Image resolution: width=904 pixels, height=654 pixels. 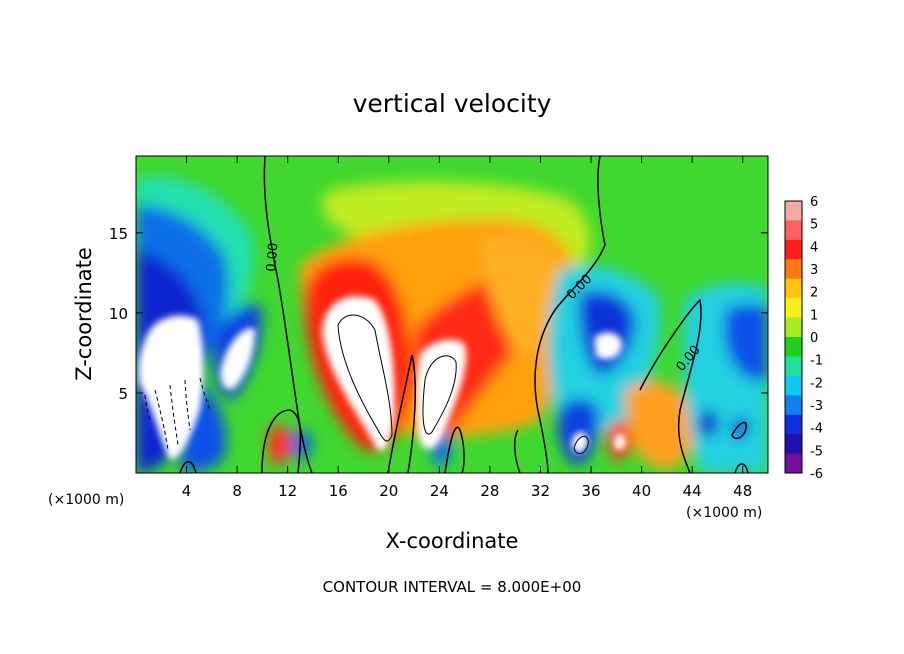 What do you see at coordinates (86, 500) in the screenshot?
I see `x-axis-unit-left: (×1000 m)` at bounding box center [86, 500].